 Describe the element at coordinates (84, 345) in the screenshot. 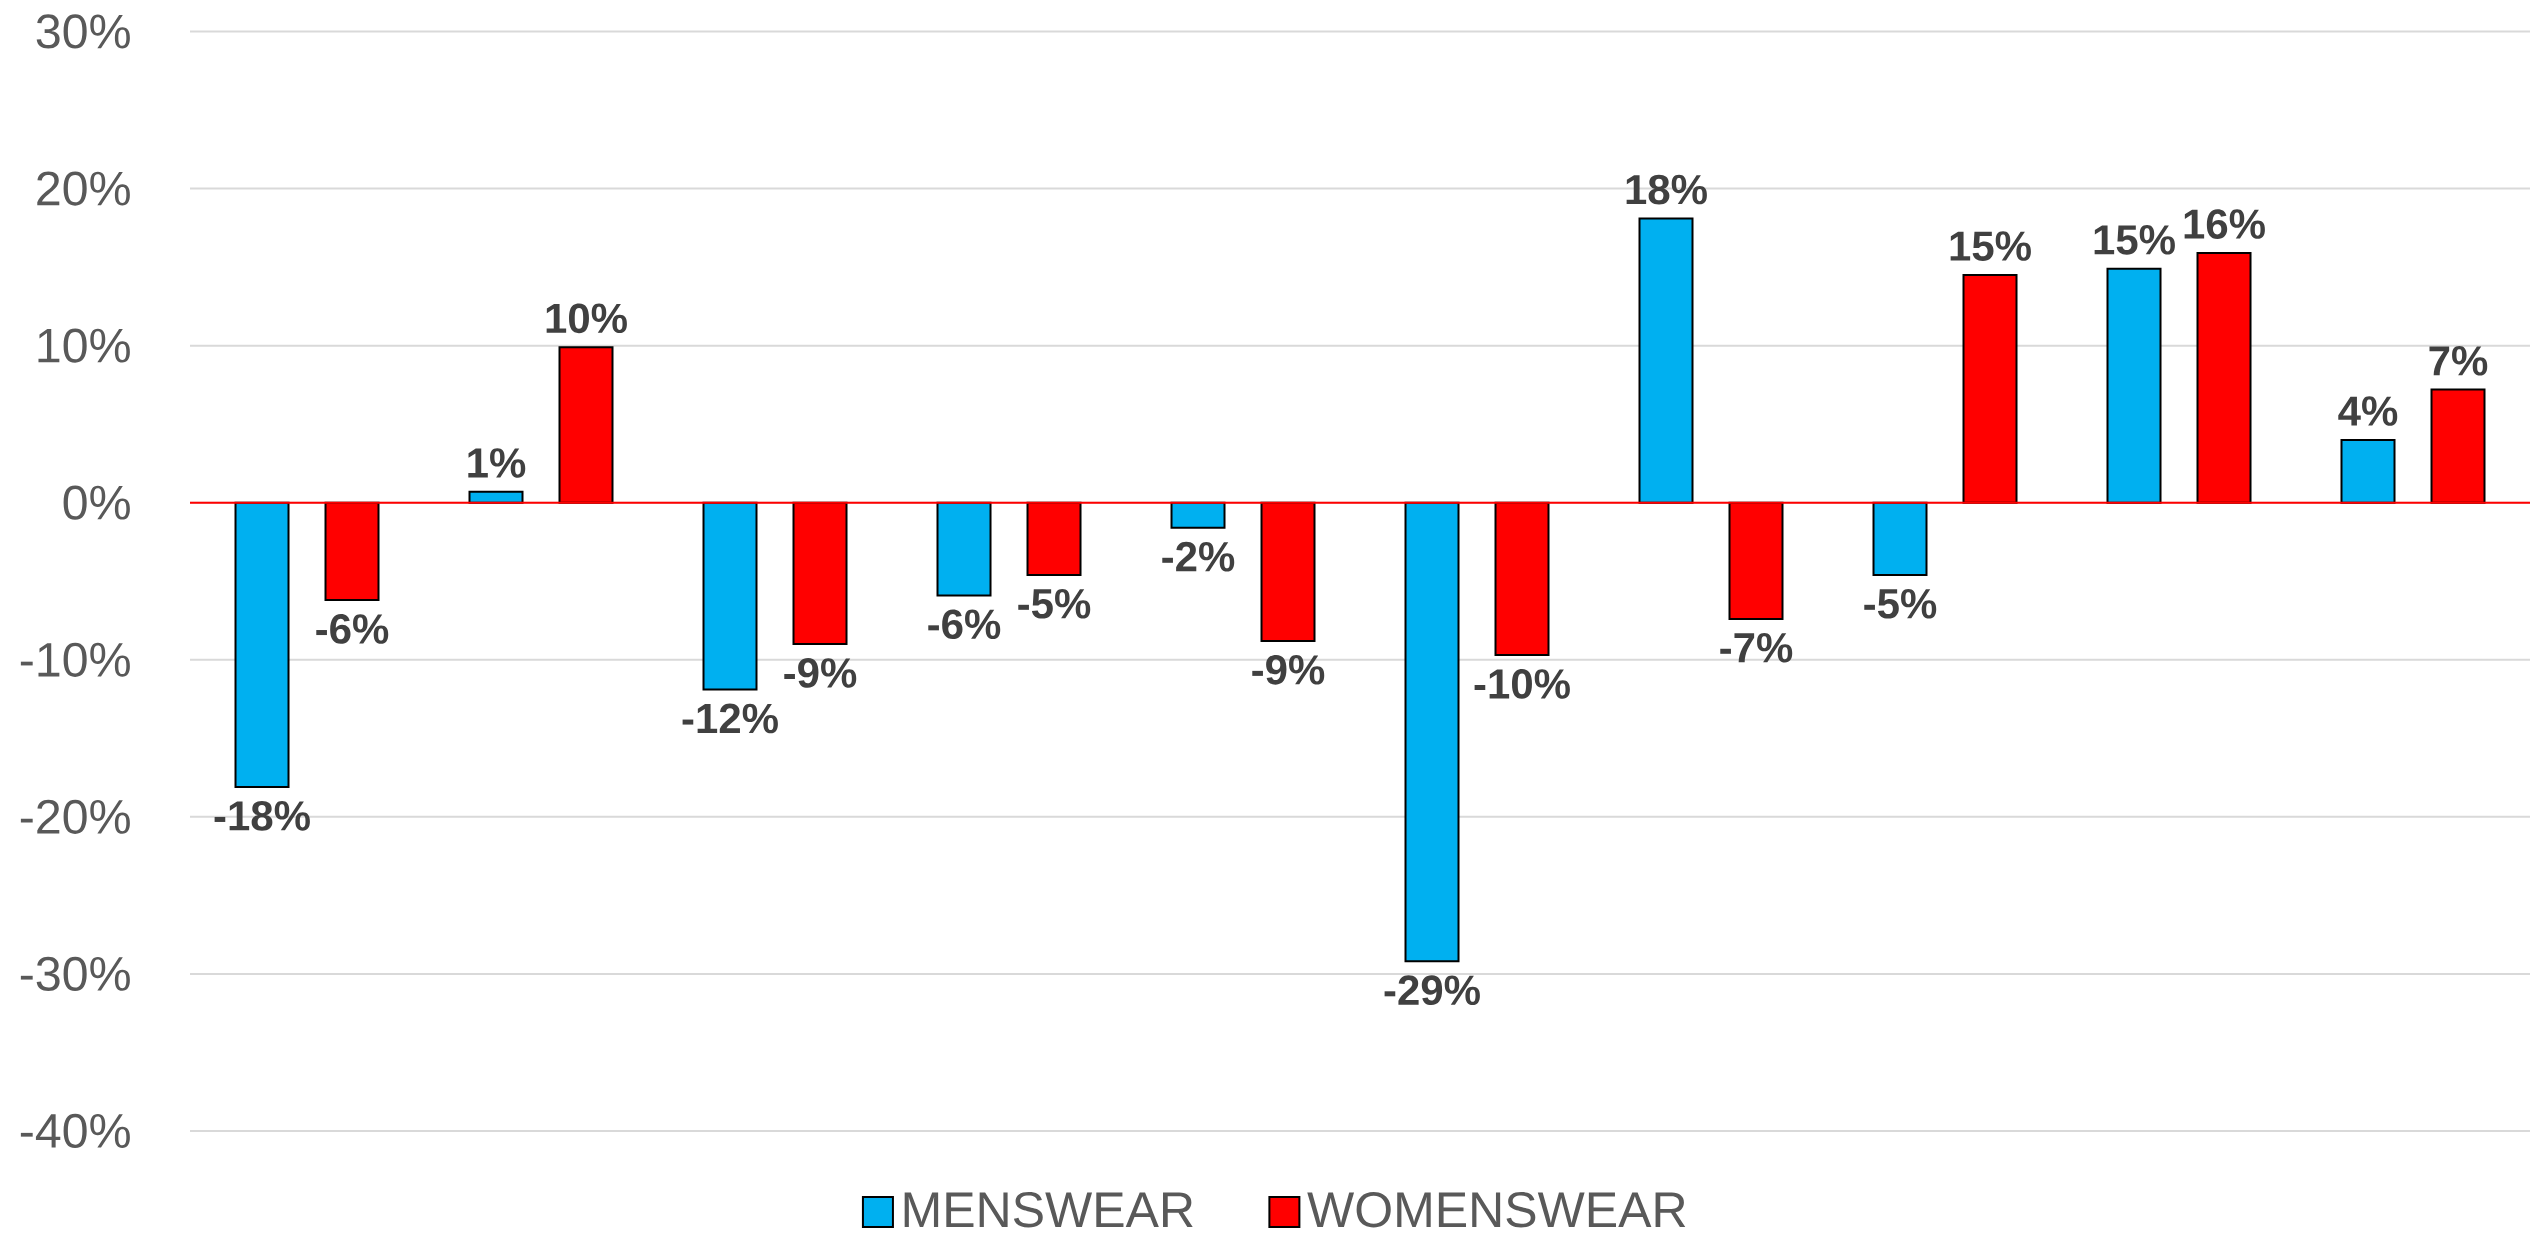

I see `y-tick-label: 10%` at that location.